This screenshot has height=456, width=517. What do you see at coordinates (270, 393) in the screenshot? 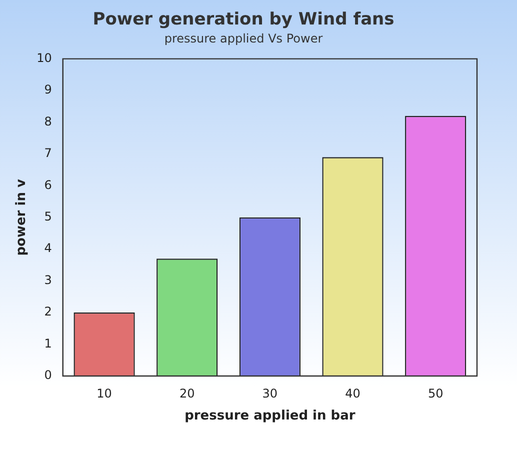
I see `x-tick-label: 30` at bounding box center [270, 393].